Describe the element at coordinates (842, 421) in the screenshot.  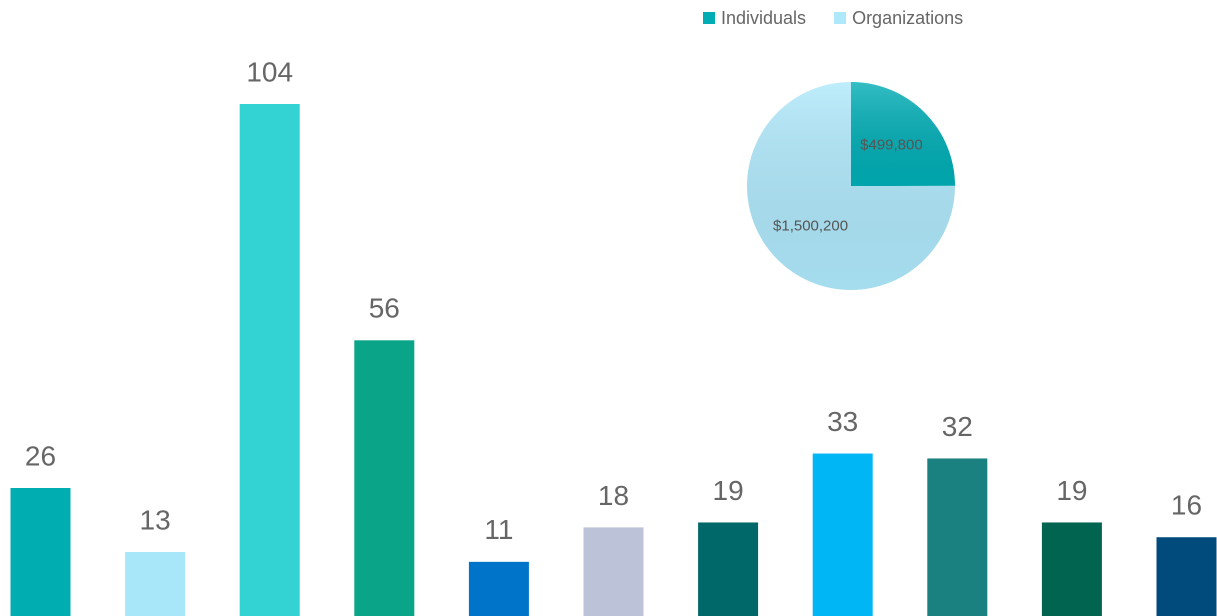
I see `value-label: 33` at that location.